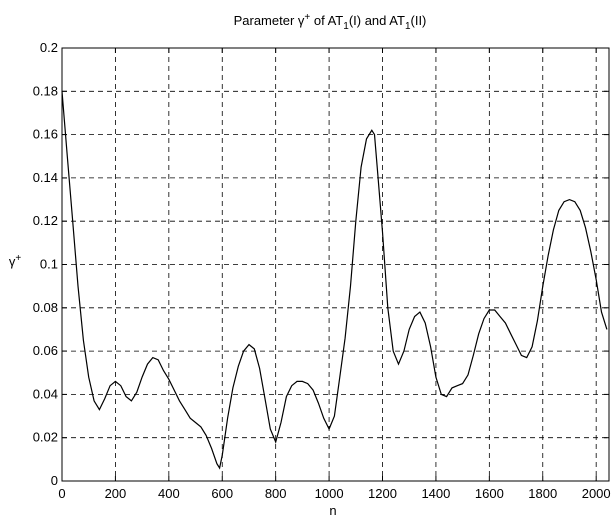 This screenshot has height=520, width=613. What do you see at coordinates (301, 20) in the screenshot?
I see `title-gamma-symbol: γ` at bounding box center [301, 20].